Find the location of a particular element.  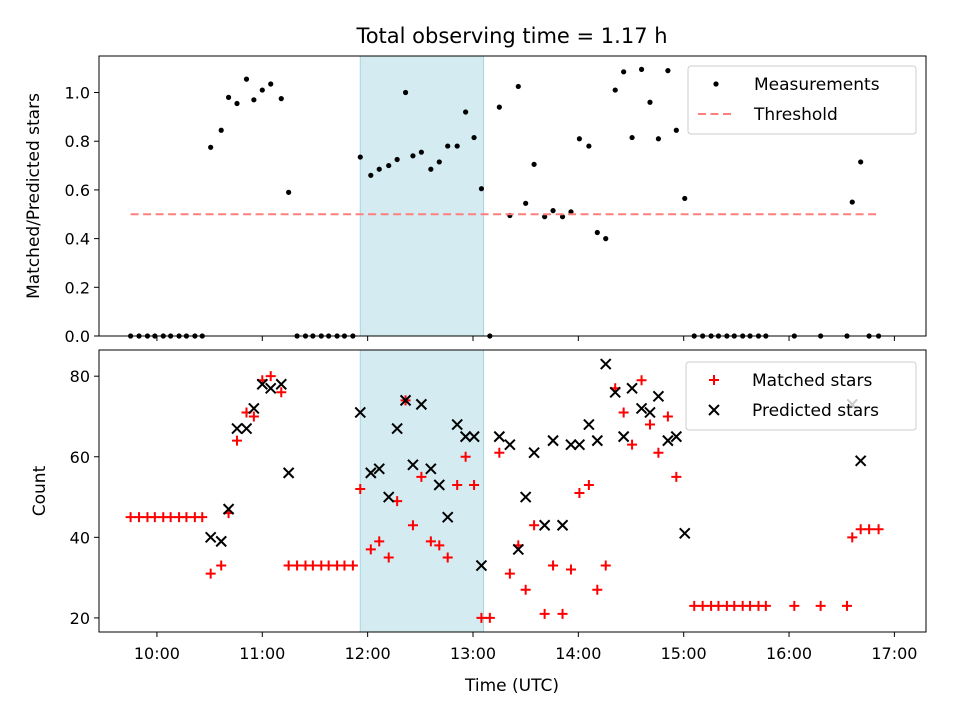

legend-label: Matched stars is located at coordinates (812, 381).